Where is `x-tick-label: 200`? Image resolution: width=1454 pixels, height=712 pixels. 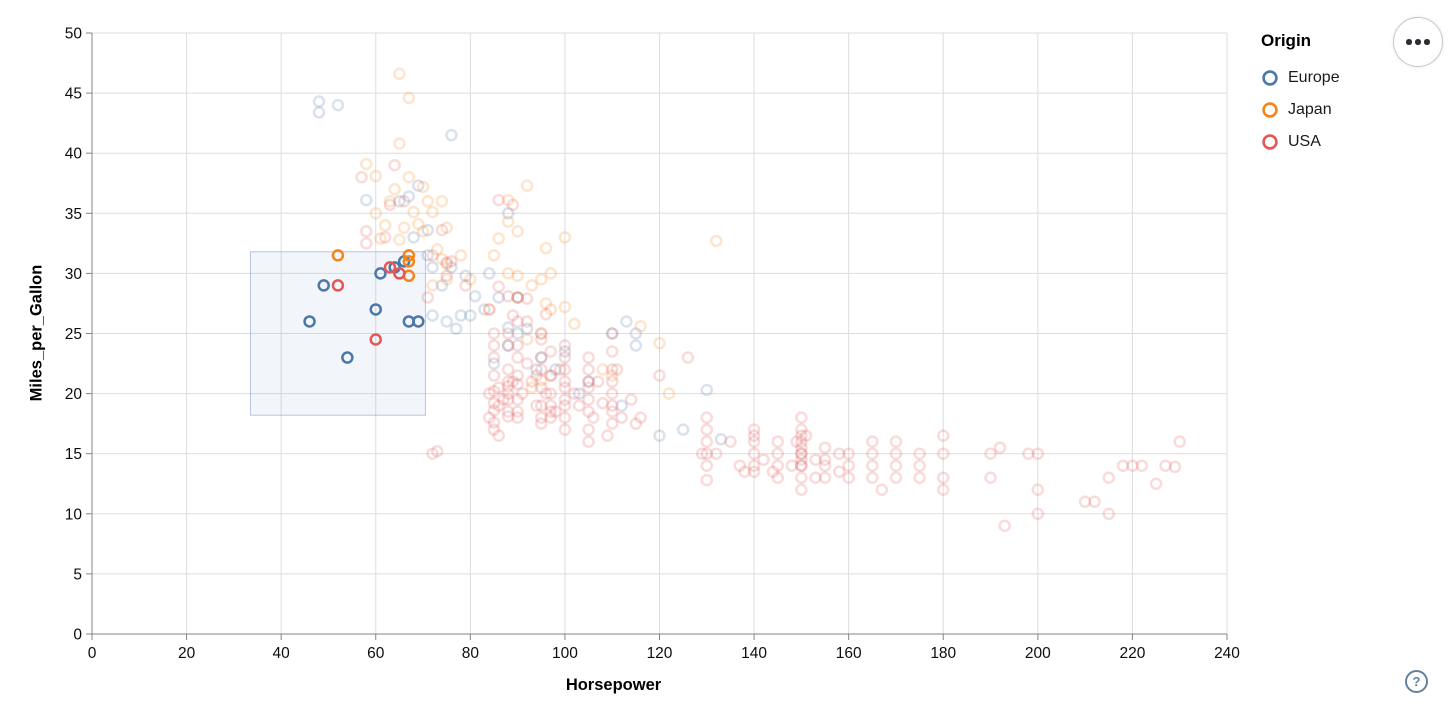
x-tick-label: 200 is located at coordinates (1038, 653).